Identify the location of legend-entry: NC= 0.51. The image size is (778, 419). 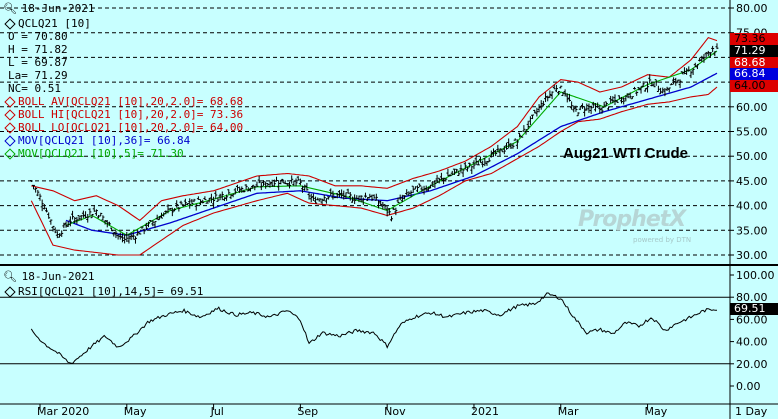
(32, 88).